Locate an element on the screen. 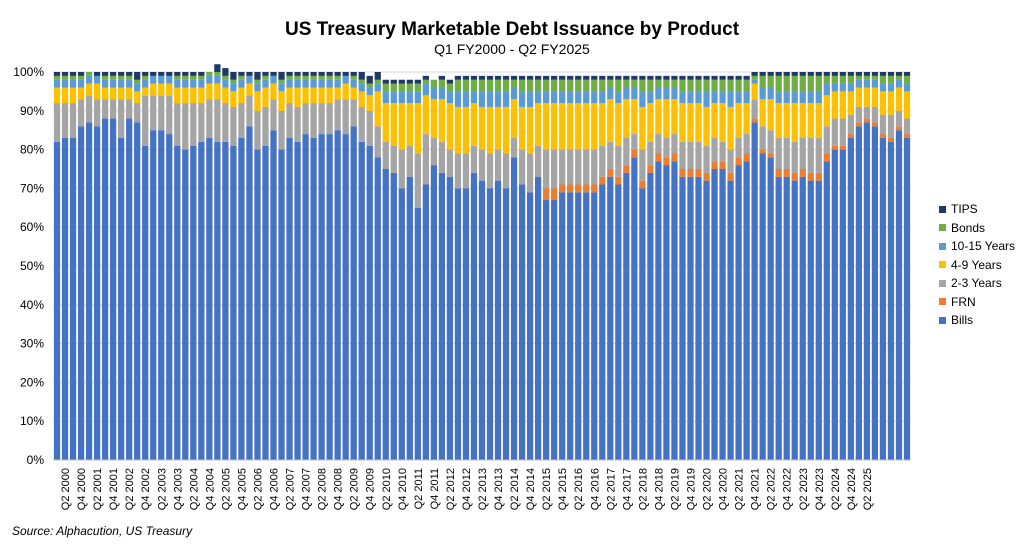  x-tick-label: Q2 2015 is located at coordinates (547, 489).